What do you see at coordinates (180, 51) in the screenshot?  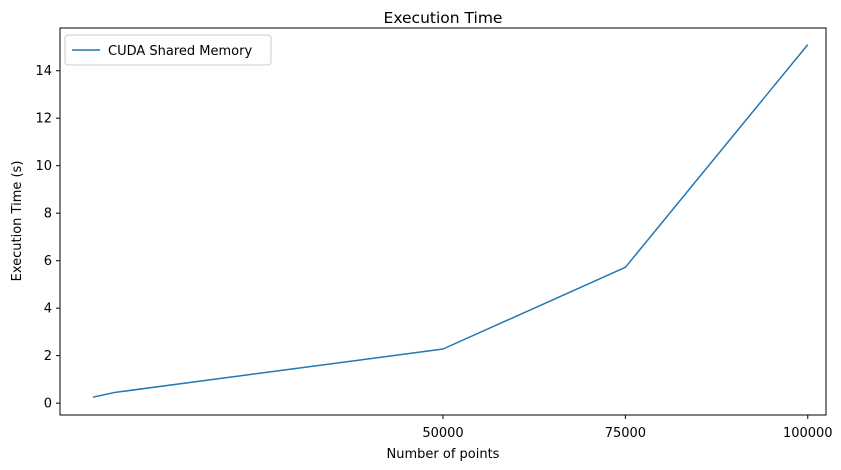 I see `legend-label: CUDA Shared Memory` at bounding box center [180, 51].